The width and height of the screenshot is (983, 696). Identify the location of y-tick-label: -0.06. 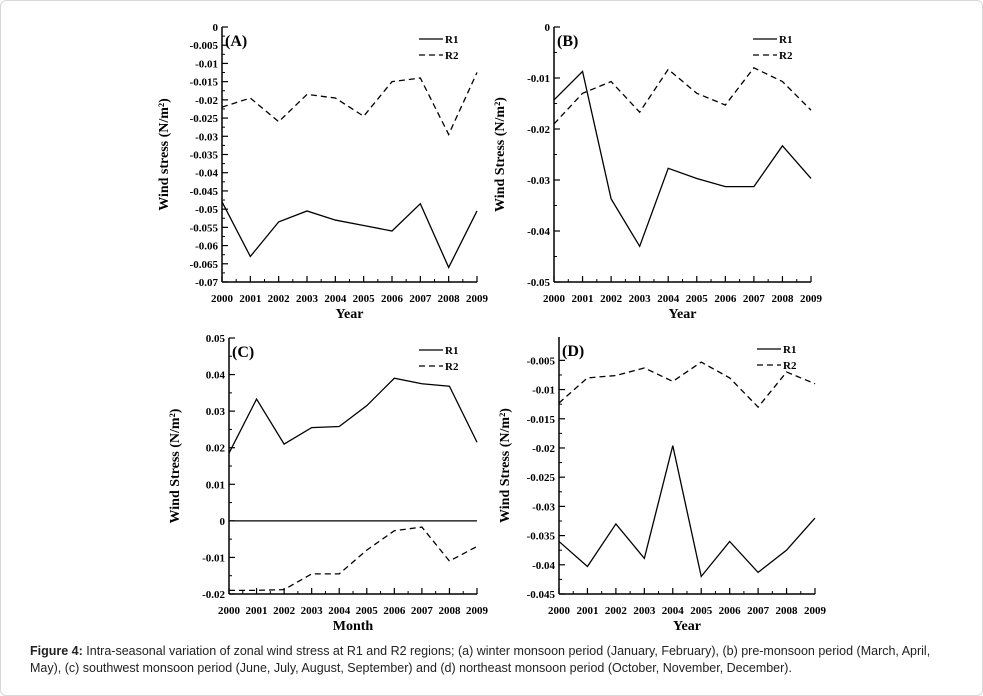
(206, 247).